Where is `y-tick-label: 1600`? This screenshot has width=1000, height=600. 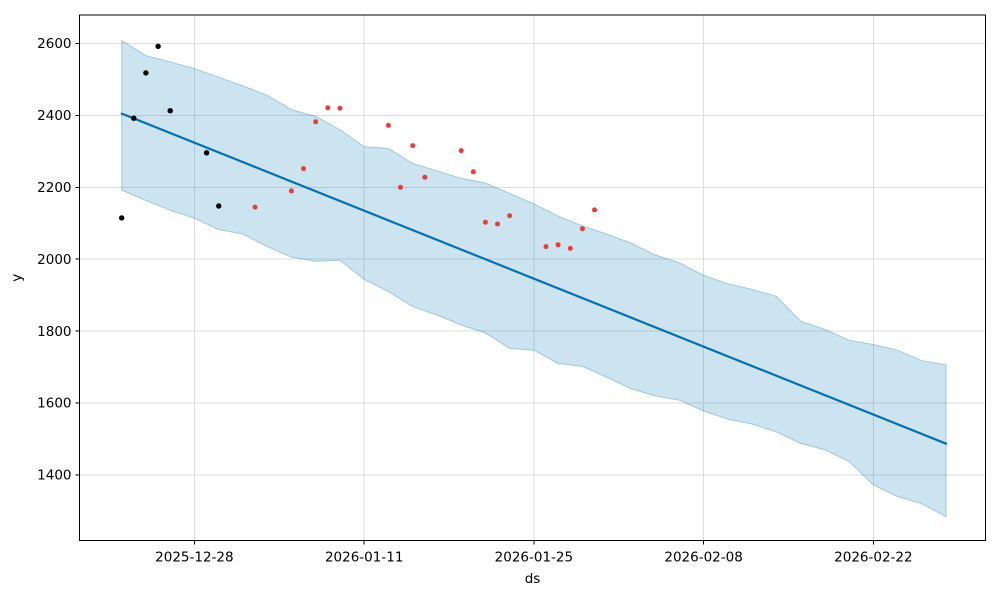 y-tick-label: 1600 is located at coordinates (54, 404).